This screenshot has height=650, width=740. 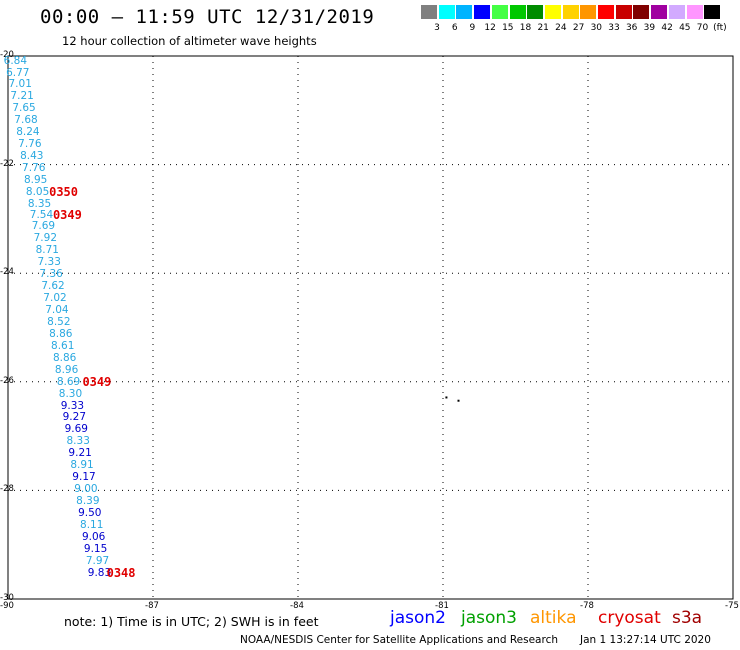 I want to click on scale-unit: (ft), so click(x=720, y=28).